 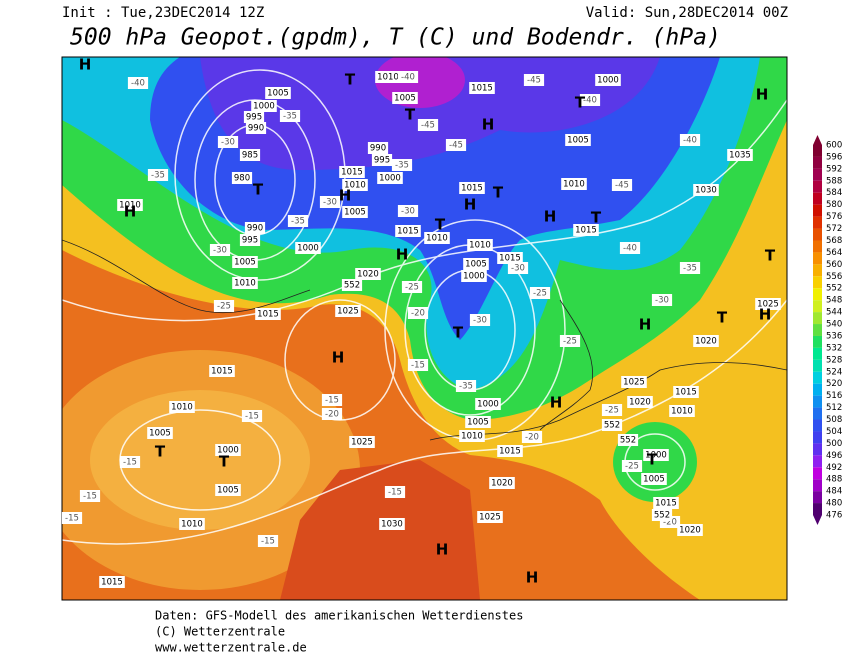 I want to click on colorbar-label: 556, so click(x=834, y=277).